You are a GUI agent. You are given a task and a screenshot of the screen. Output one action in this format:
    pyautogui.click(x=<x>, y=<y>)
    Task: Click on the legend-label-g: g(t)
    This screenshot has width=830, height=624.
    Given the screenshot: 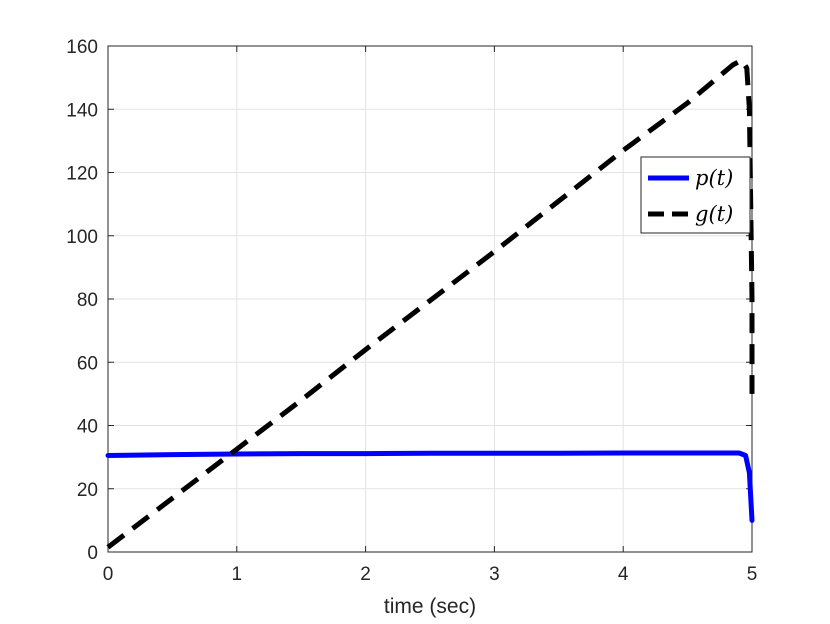 What is the action you would take?
    pyautogui.click(x=714, y=214)
    